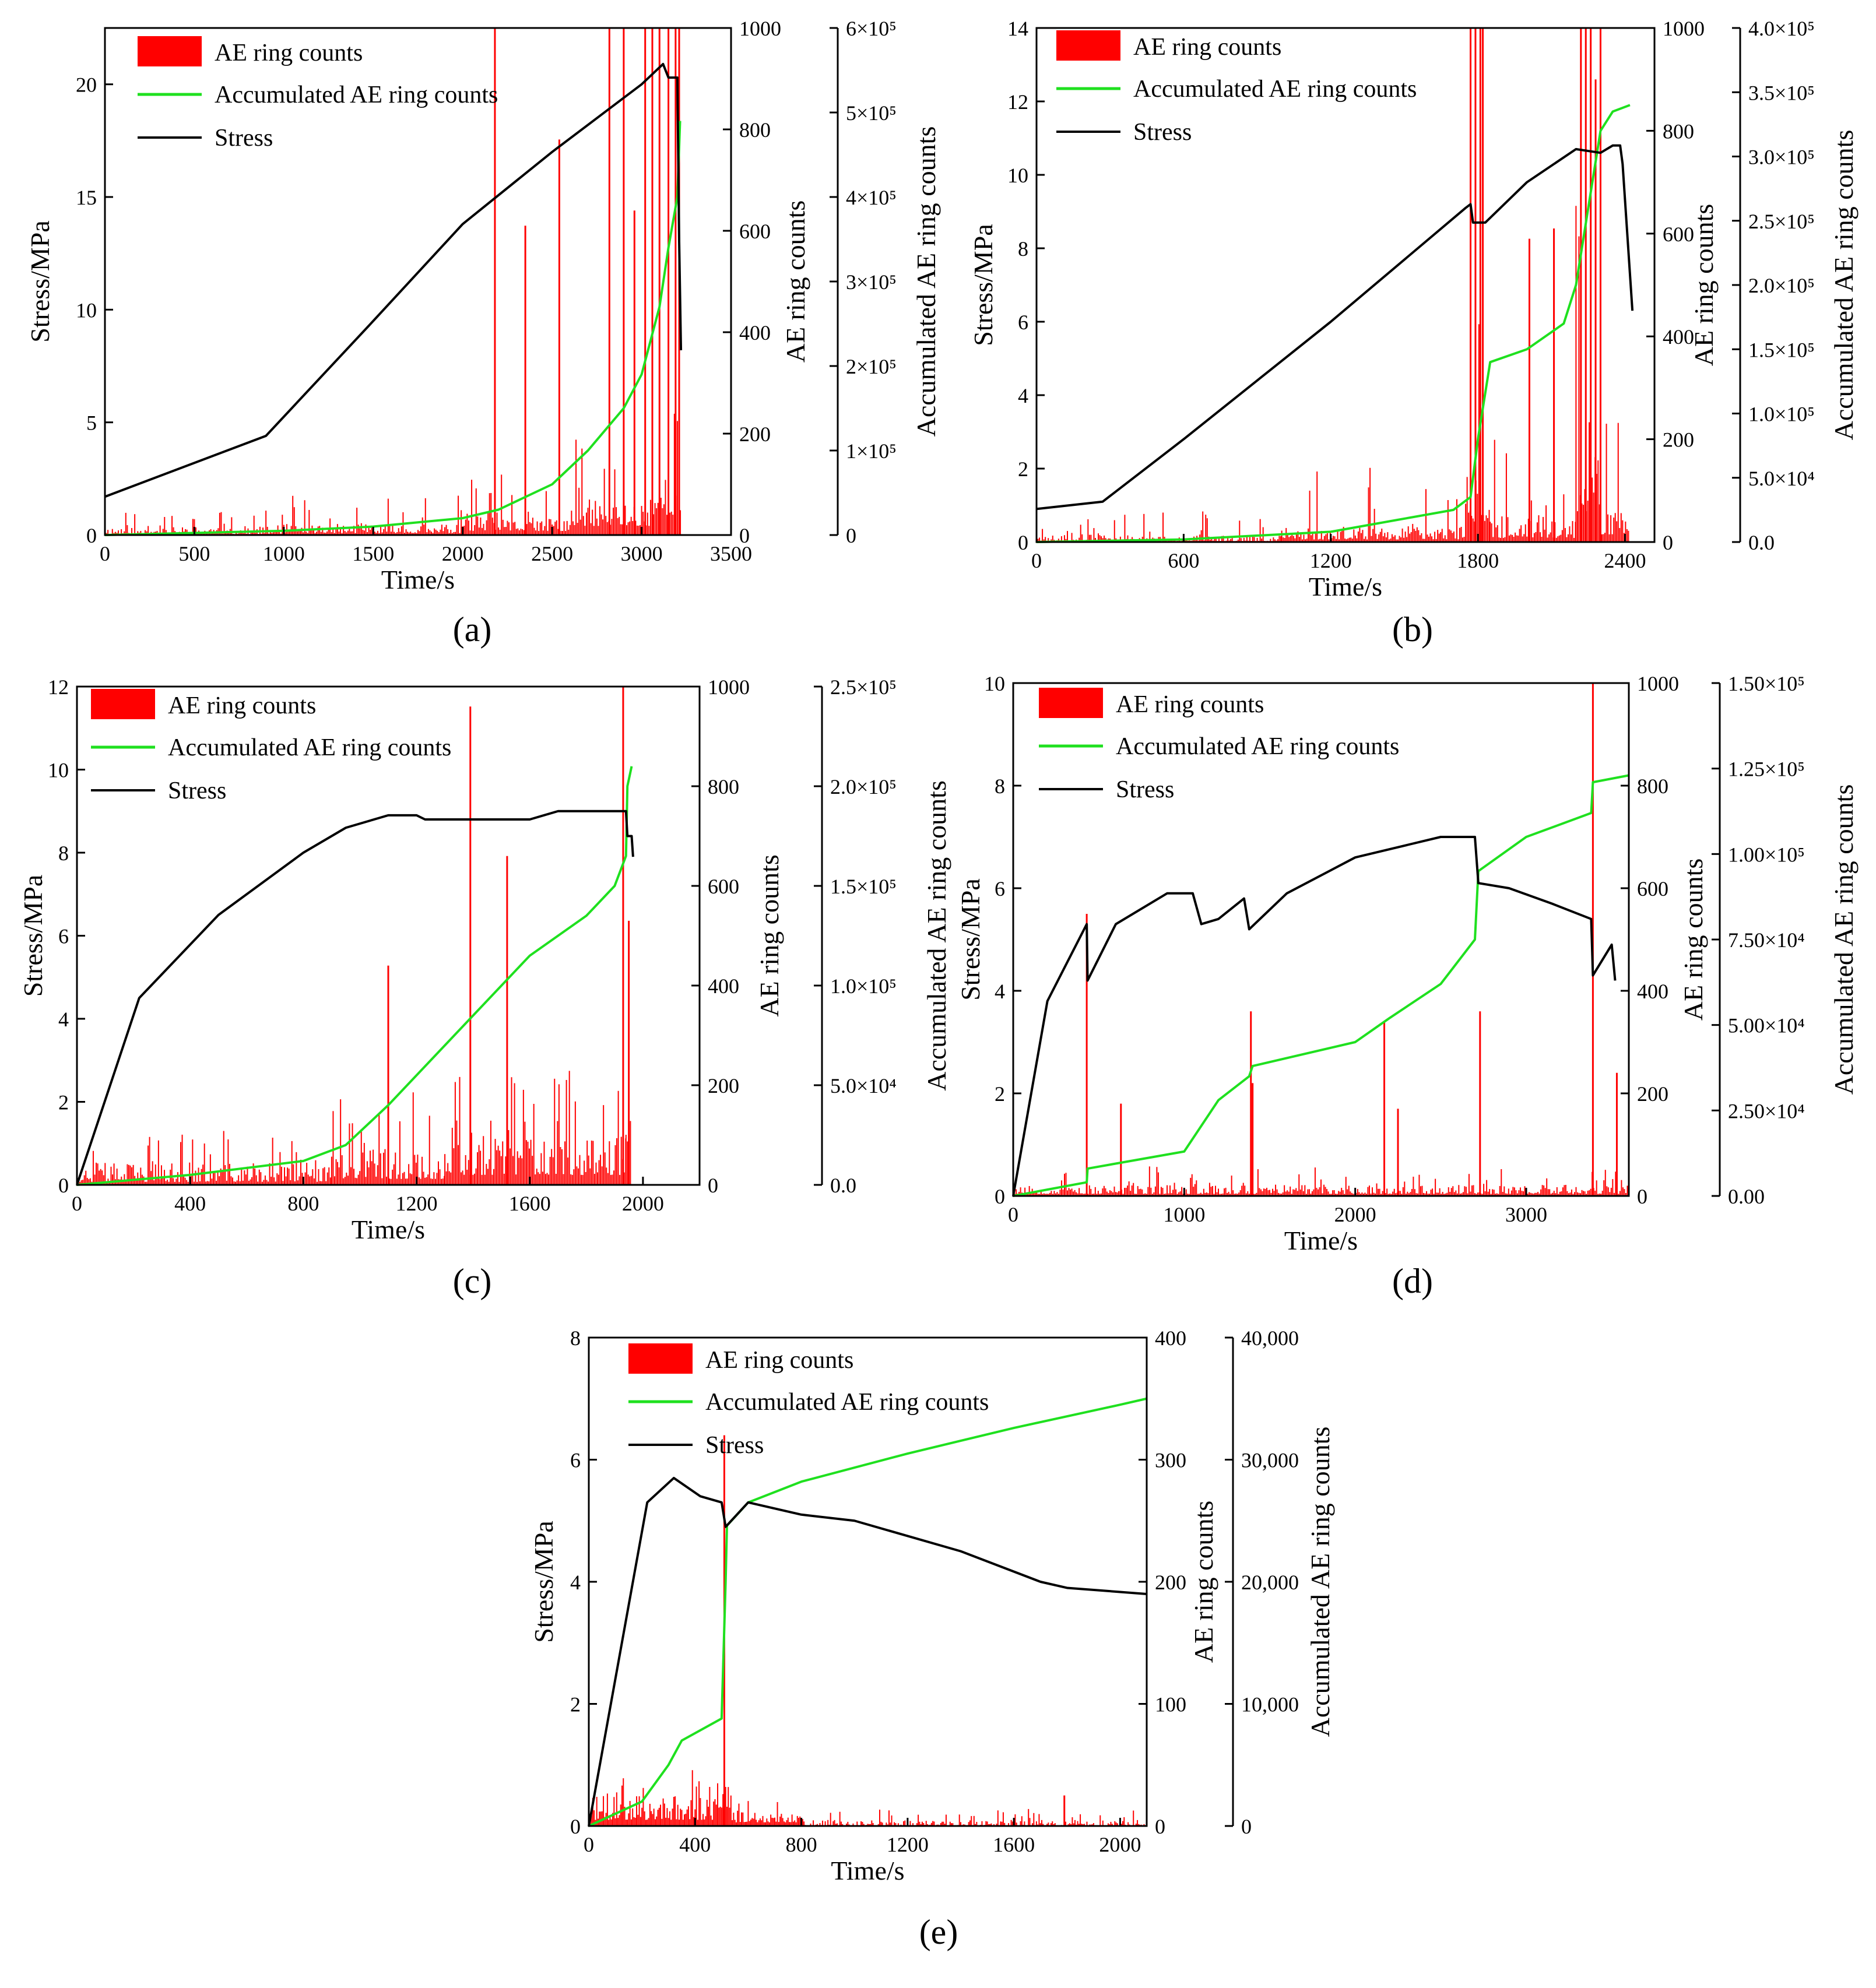 The image size is (1876, 1988). Describe the element at coordinates (589, 1845) in the screenshot. I see `x-tick-label: 0` at that location.